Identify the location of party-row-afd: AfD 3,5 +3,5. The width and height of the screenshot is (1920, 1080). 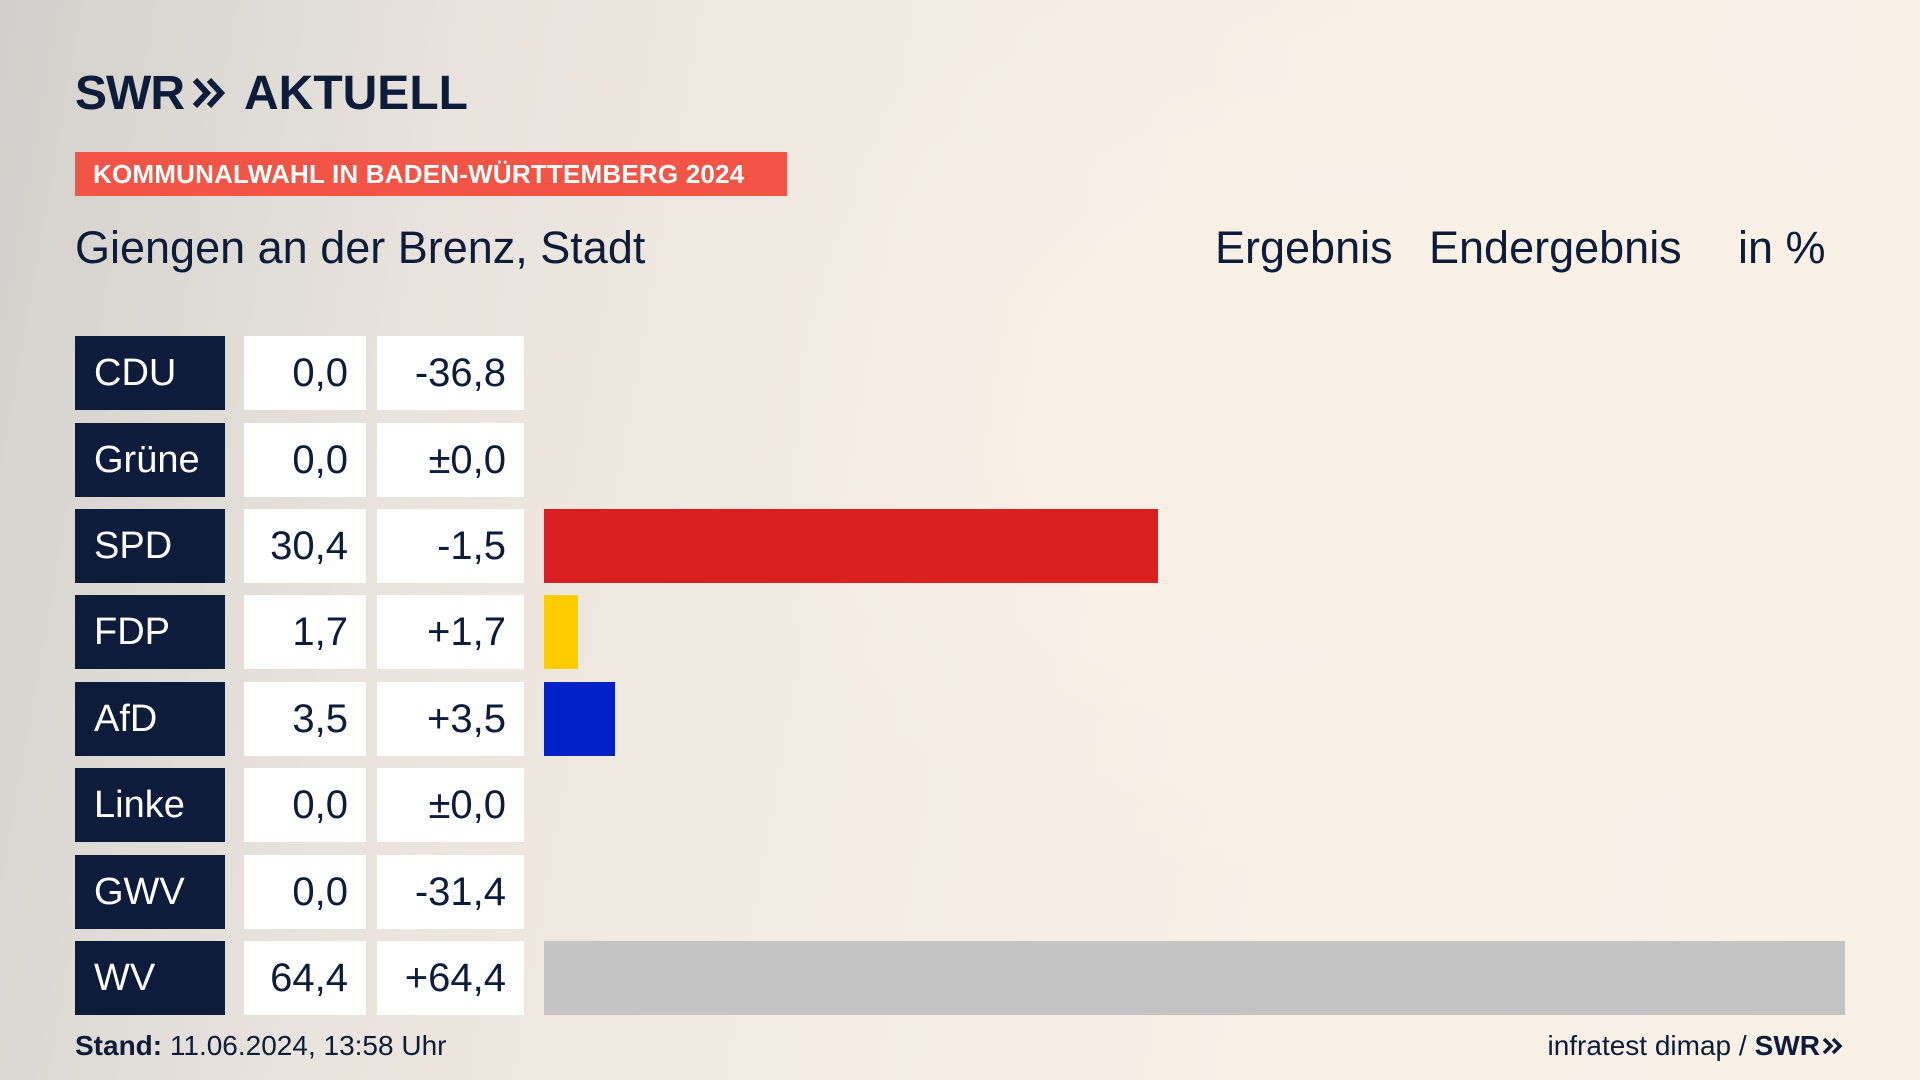
(960, 719).